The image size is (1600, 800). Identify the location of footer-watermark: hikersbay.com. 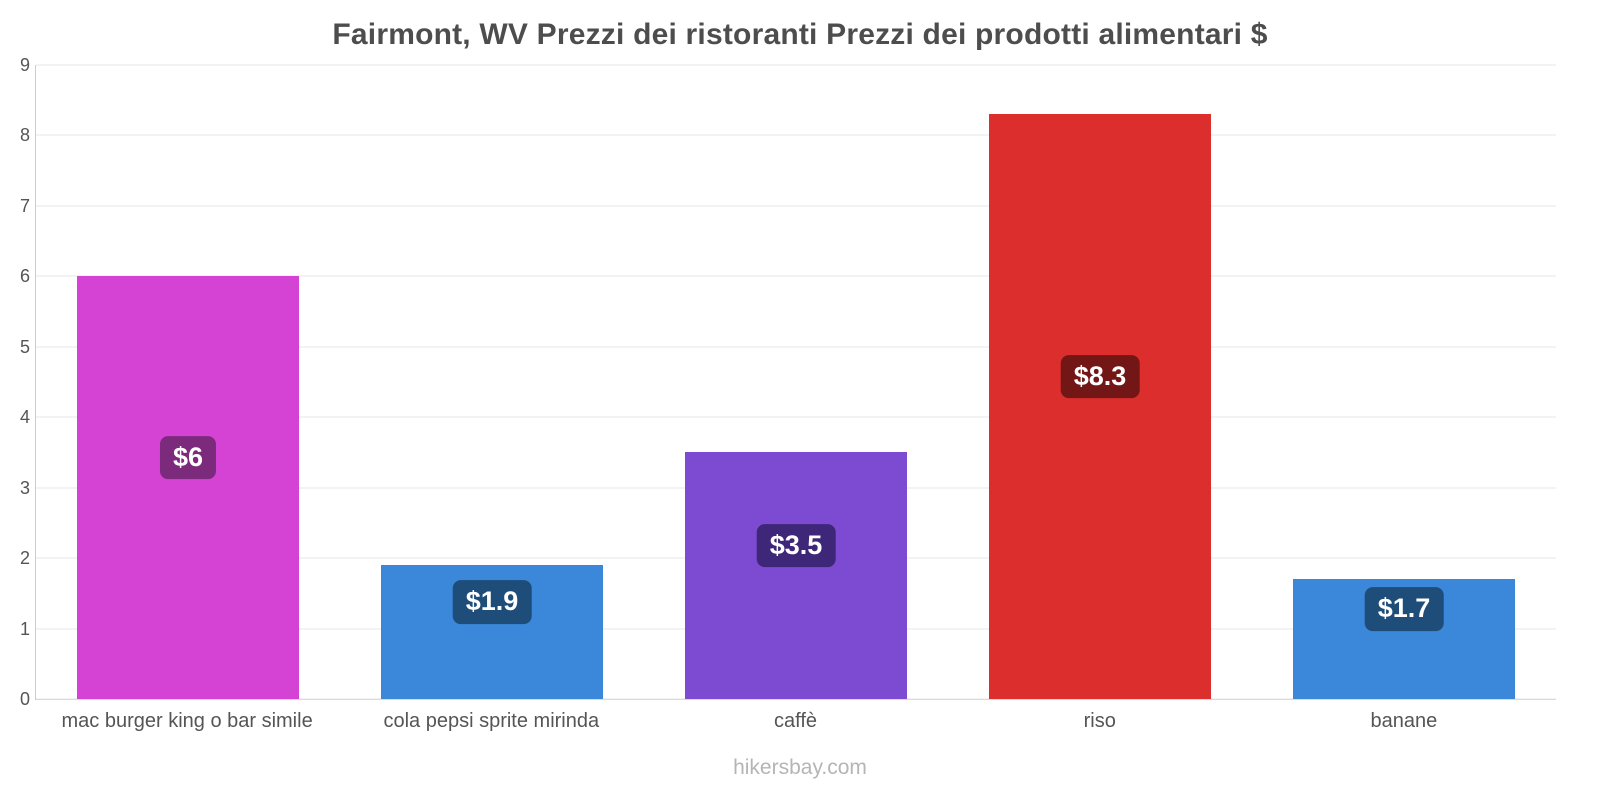
(800, 767).